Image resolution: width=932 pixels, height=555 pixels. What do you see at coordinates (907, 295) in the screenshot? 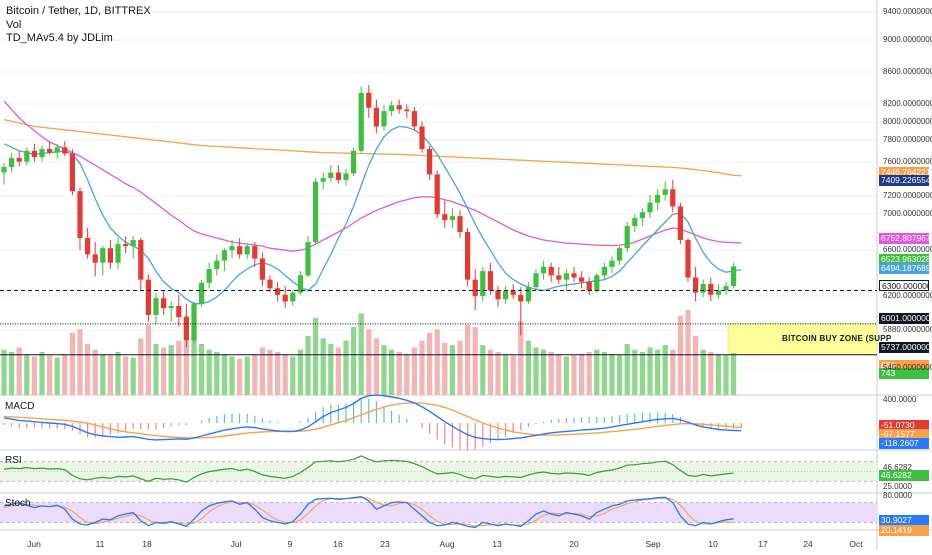
I see `price-axis-tick: 6200.00000000` at bounding box center [907, 295].